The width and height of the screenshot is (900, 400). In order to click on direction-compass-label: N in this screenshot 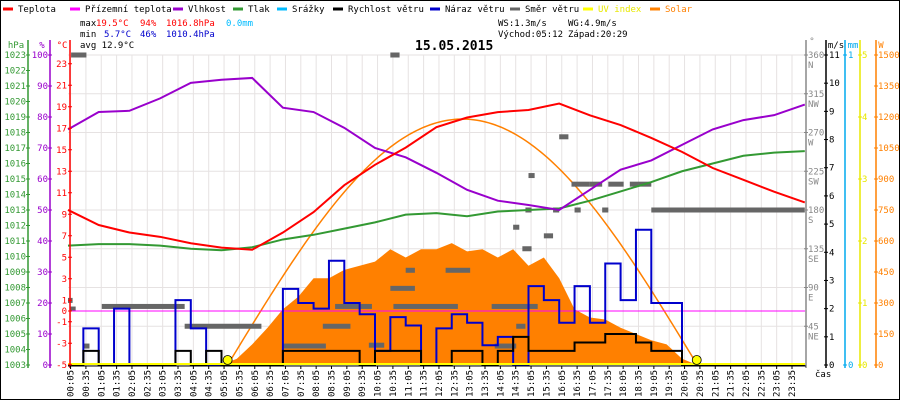, I will do `click(810, 66)`.